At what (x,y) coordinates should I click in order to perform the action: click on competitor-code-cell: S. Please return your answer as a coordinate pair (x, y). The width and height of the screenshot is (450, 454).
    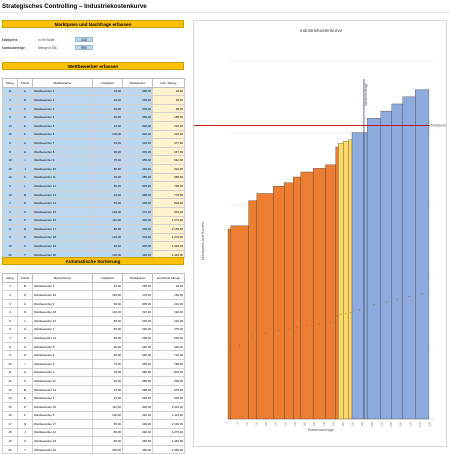
    Looking at the image, I should click on (25, 246).